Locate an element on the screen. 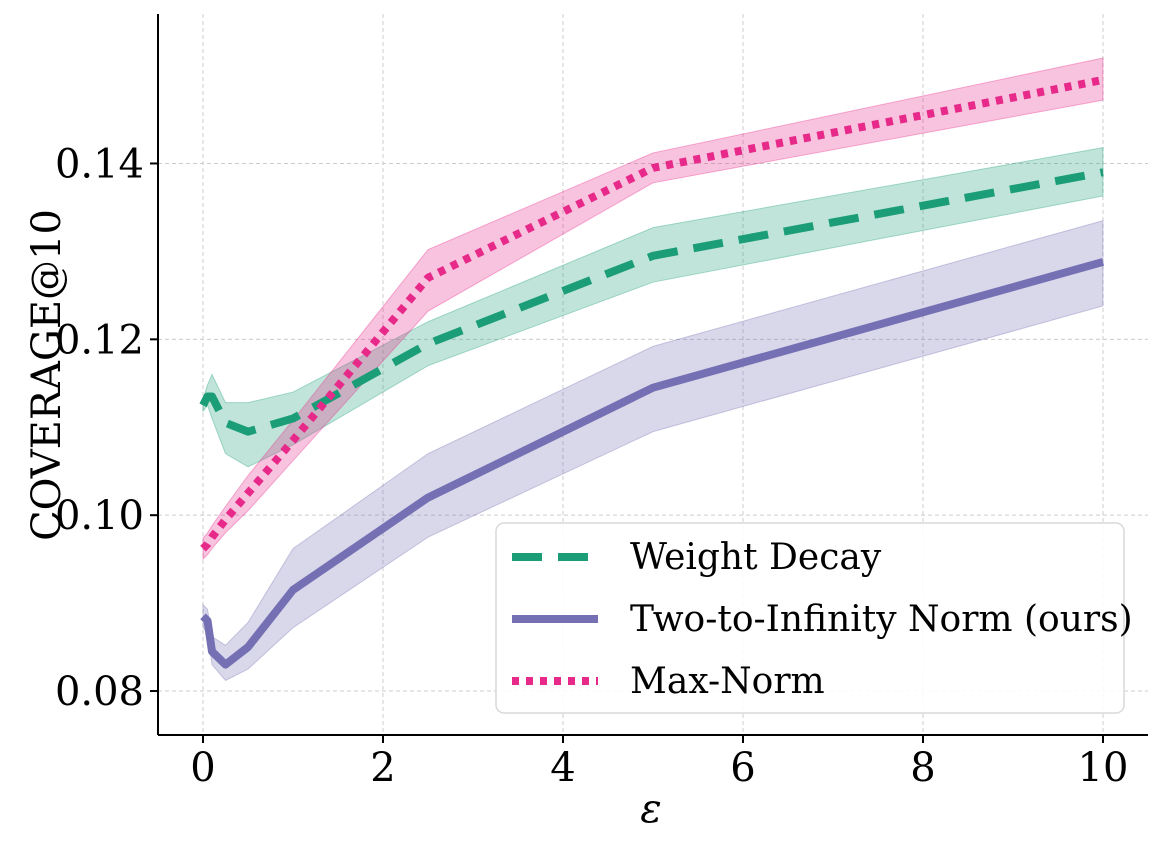 This screenshot has width=1162, height=858. y-axis-label: COVERAGE@10 is located at coordinates (47, 375).